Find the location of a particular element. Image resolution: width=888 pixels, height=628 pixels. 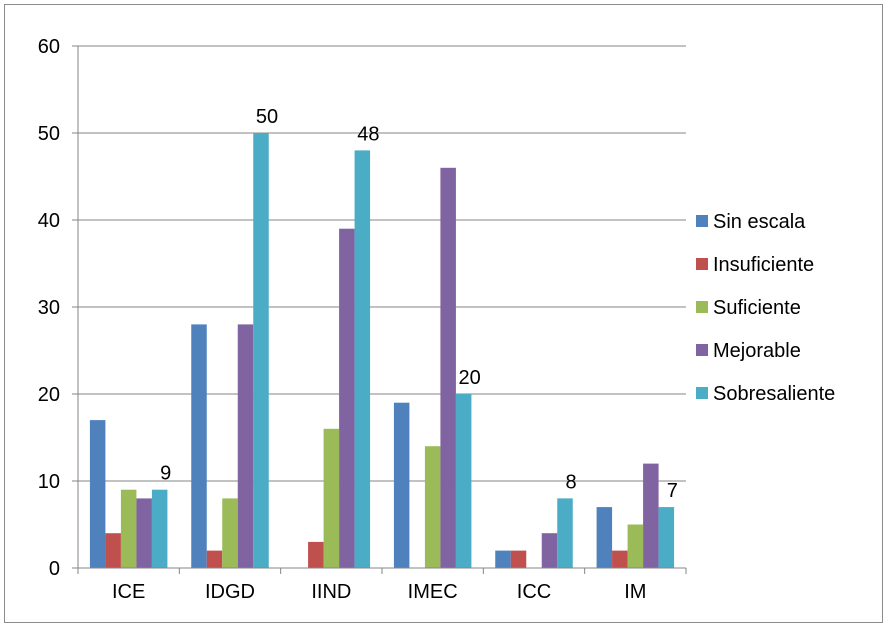

bar-mejorable-iind is located at coordinates (347, 398).